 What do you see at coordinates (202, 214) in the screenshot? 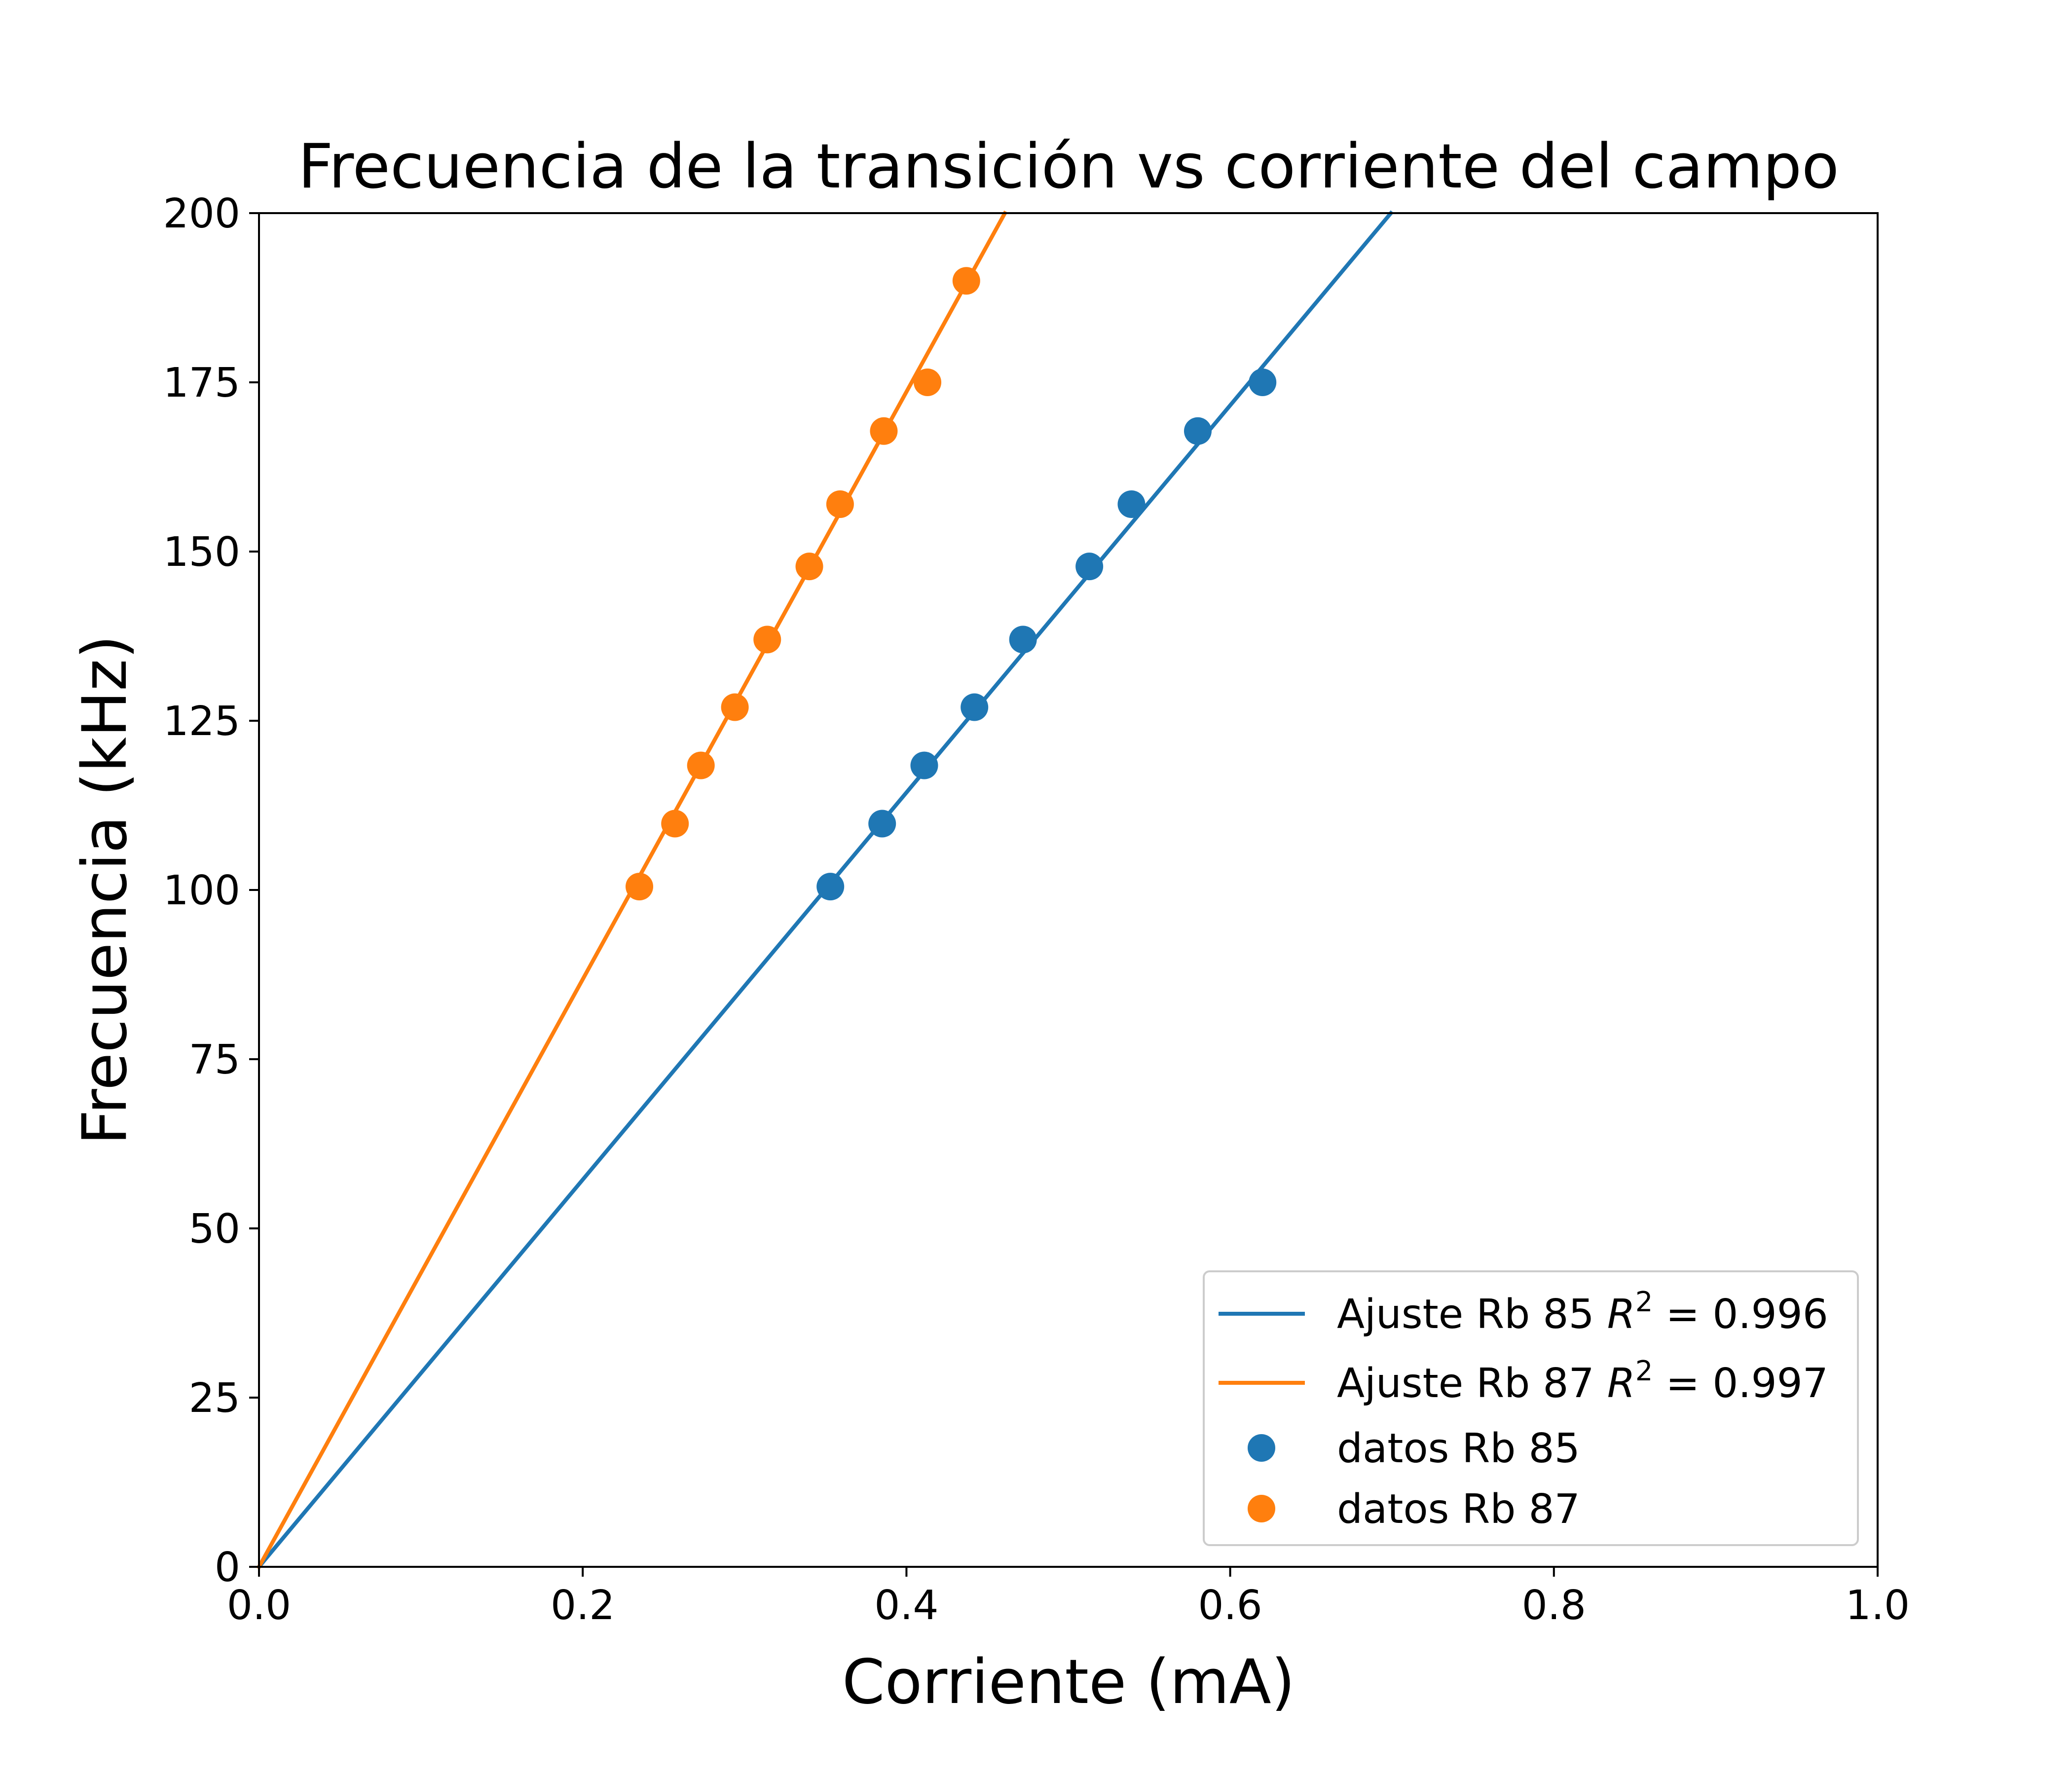
I see `y-tick-label: 200` at bounding box center [202, 214].